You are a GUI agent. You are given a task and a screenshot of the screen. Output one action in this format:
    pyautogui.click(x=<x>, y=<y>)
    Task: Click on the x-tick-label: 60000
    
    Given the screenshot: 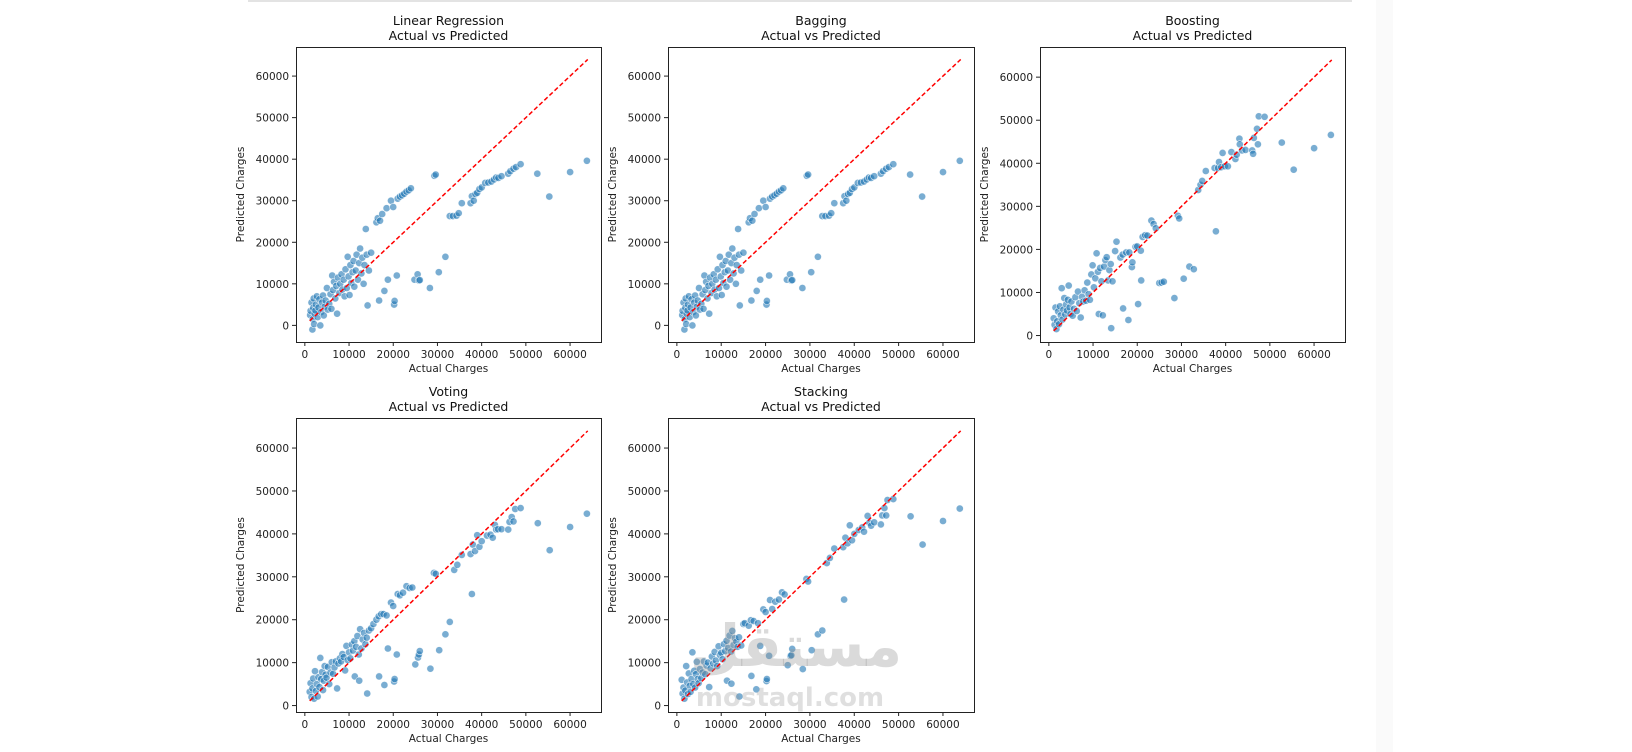 What is the action you would take?
    pyautogui.click(x=569, y=725)
    